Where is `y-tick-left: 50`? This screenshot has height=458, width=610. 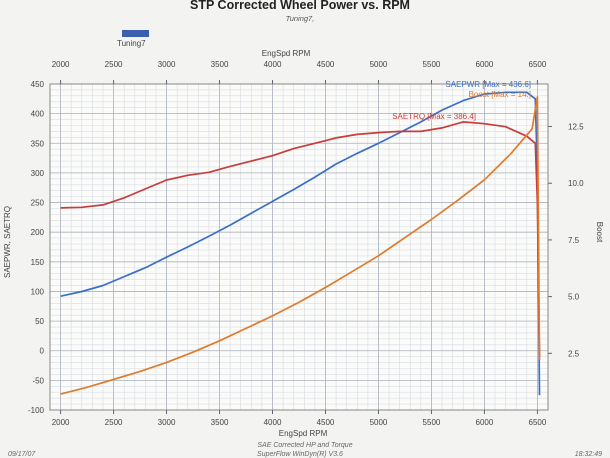 y-tick-left: 50 is located at coordinates (39, 321).